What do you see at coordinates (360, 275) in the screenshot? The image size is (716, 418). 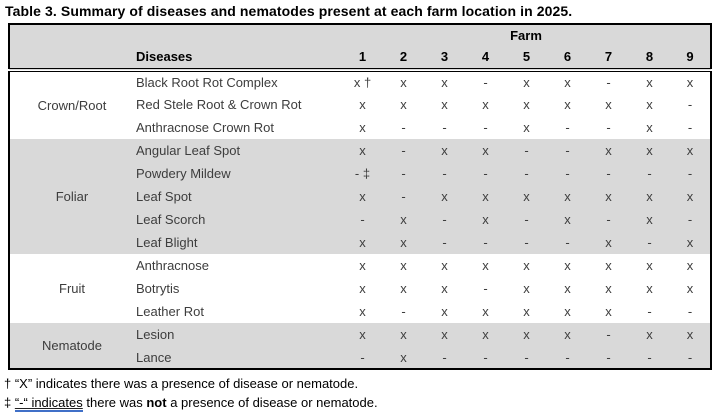 I see `table-row: Fruit Anthracnose x x x x x x x x x` at bounding box center [360, 275].